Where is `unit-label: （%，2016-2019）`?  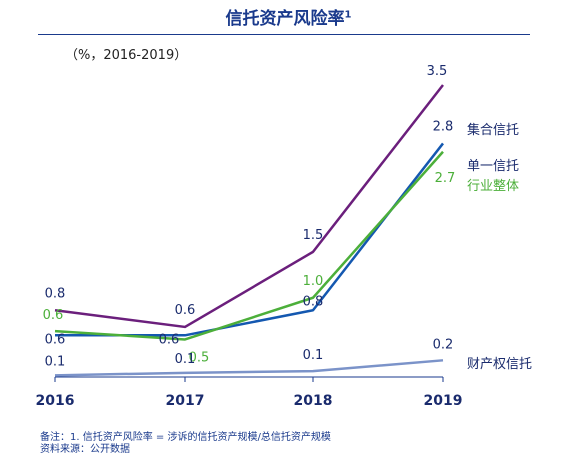
unit-label: （%，2016-2019） is located at coordinates (126, 55).